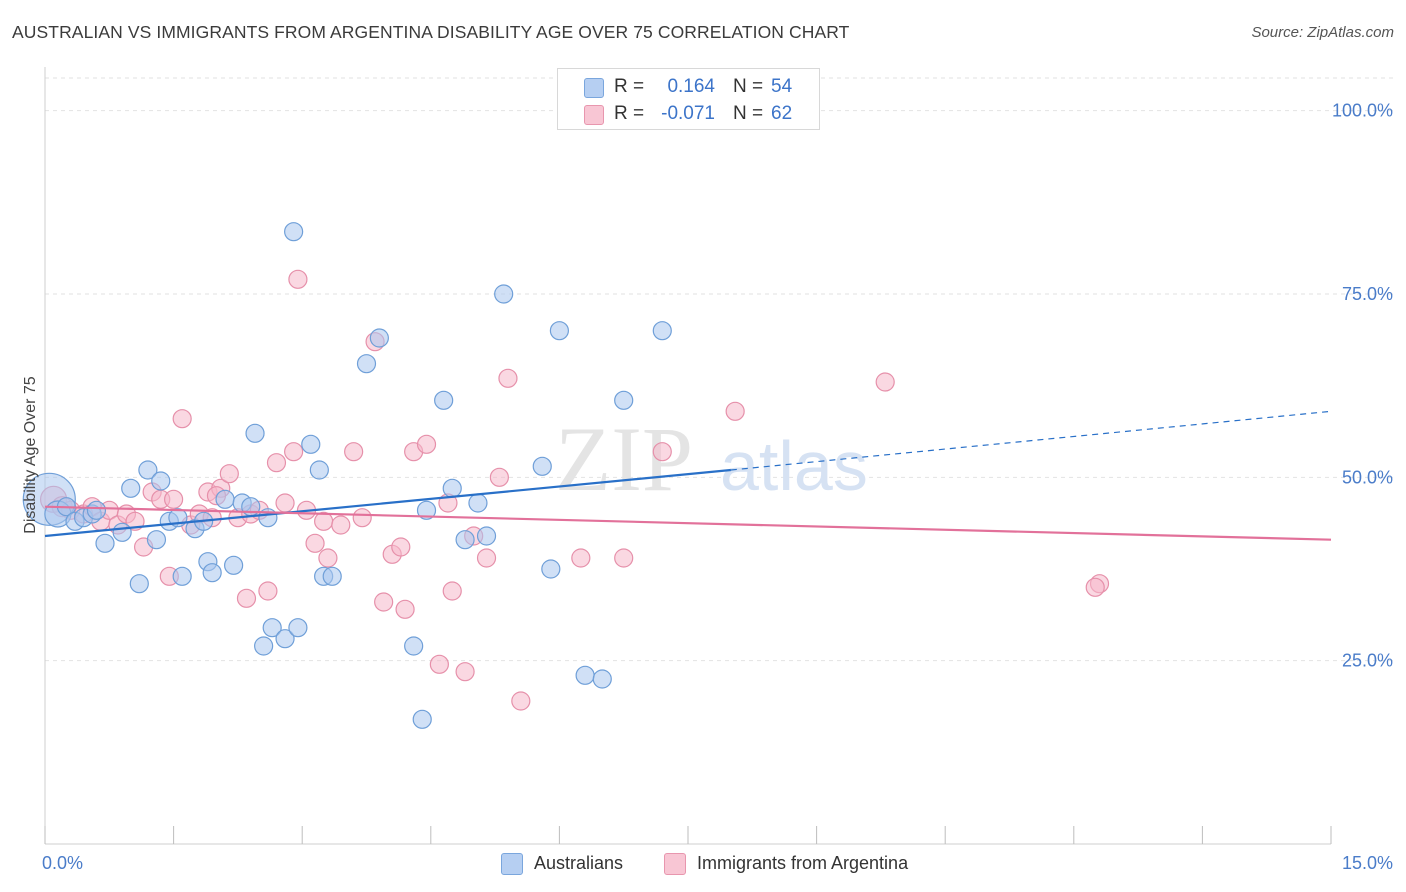 Image resolution: width=1406 pixels, height=892 pixels. I want to click on legend-r-value: 0.164, so click(691, 86).